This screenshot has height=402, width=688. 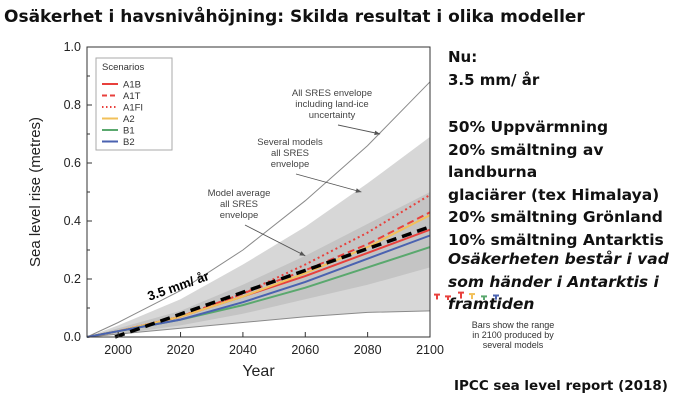 What do you see at coordinates (359, 129) in the screenshot?
I see `annotation-landice-arrow-line` at bounding box center [359, 129].